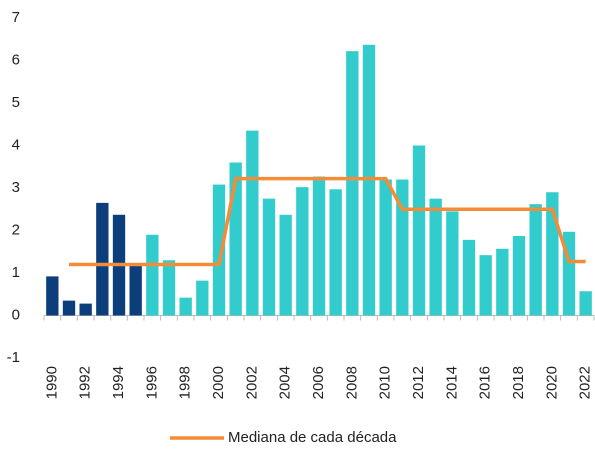 The height and width of the screenshot is (450, 595). What do you see at coordinates (13, 357) in the screenshot?
I see `y-tick-label: -1` at bounding box center [13, 357].